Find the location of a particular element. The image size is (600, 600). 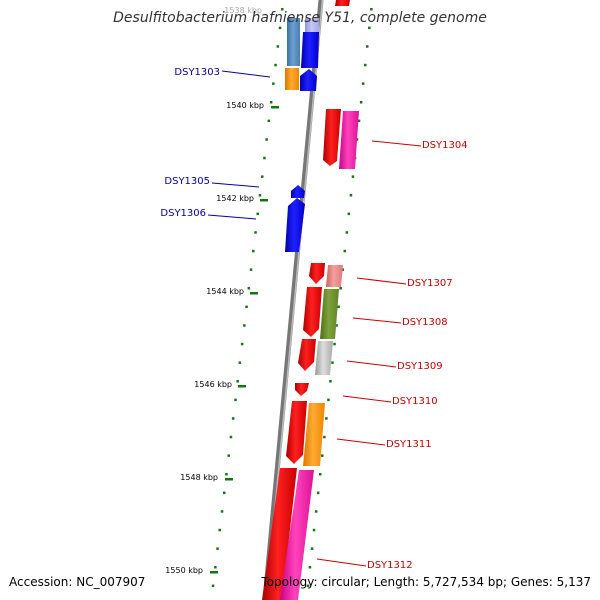

scale-tick-1542: 1542 kbp is located at coordinates (242, 198).